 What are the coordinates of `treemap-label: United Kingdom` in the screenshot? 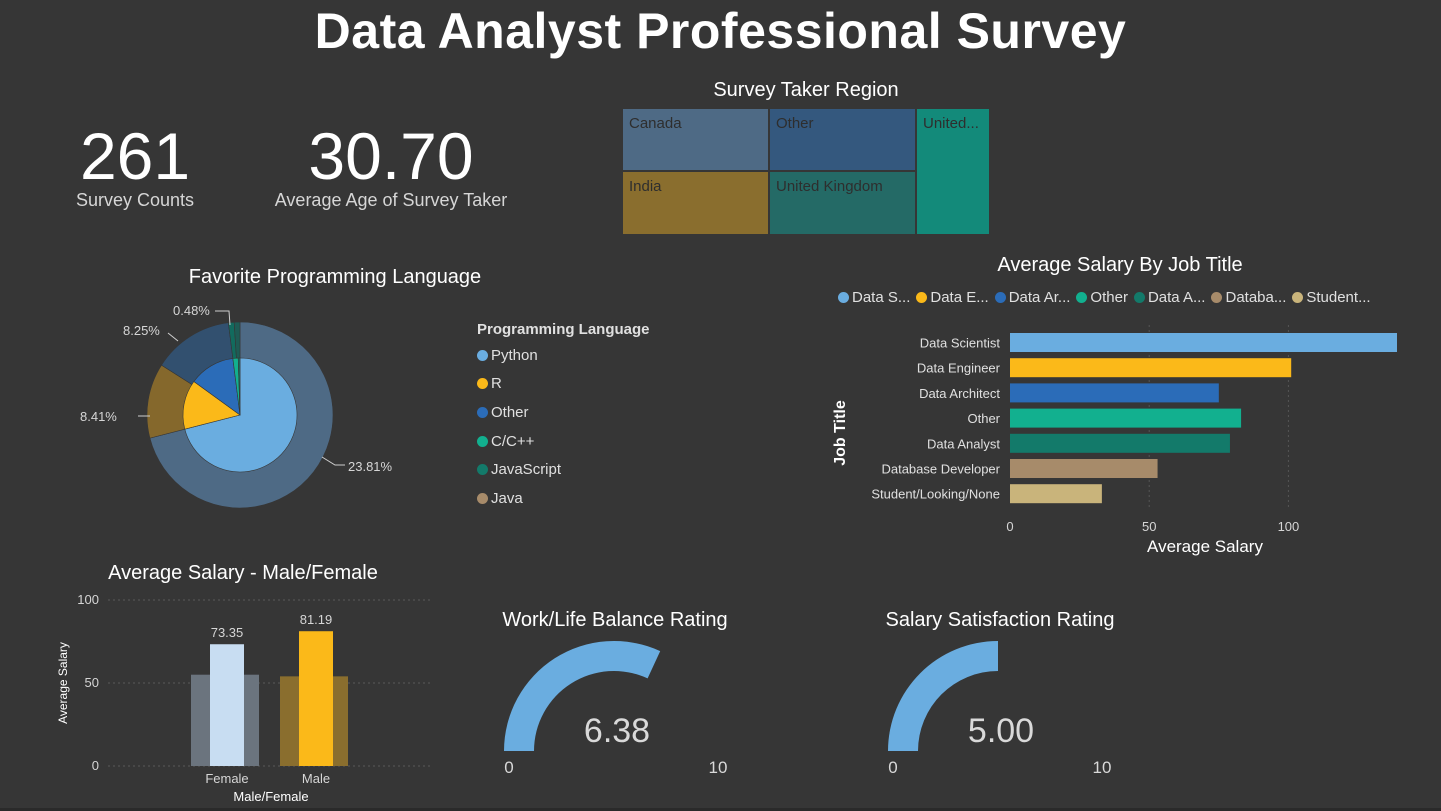 It's located at (829, 186).